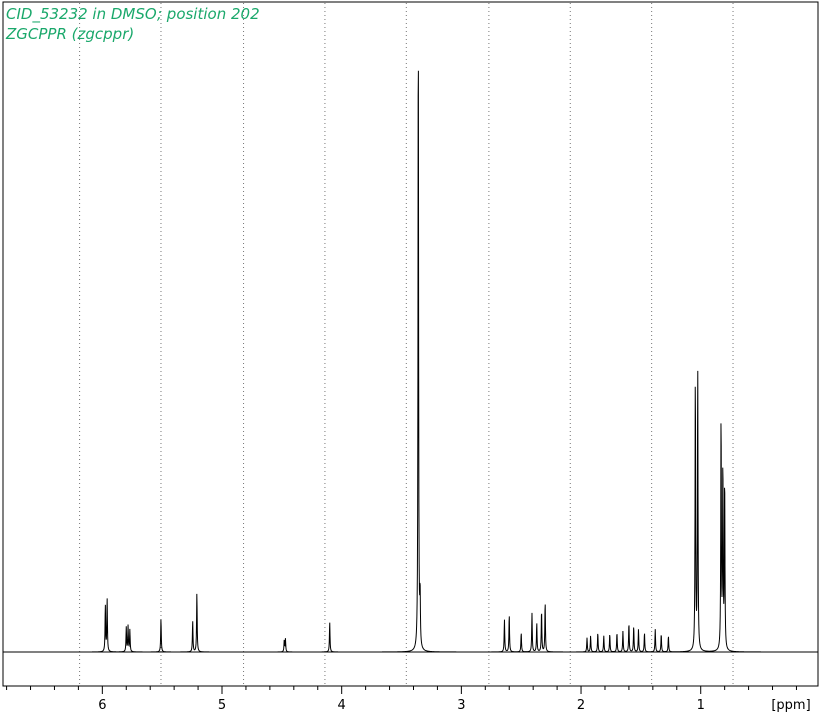  Describe the element at coordinates (70, 34) in the screenshot. I see `spectrum-title-line-2: ZGCPPR (zgcppr)` at that location.